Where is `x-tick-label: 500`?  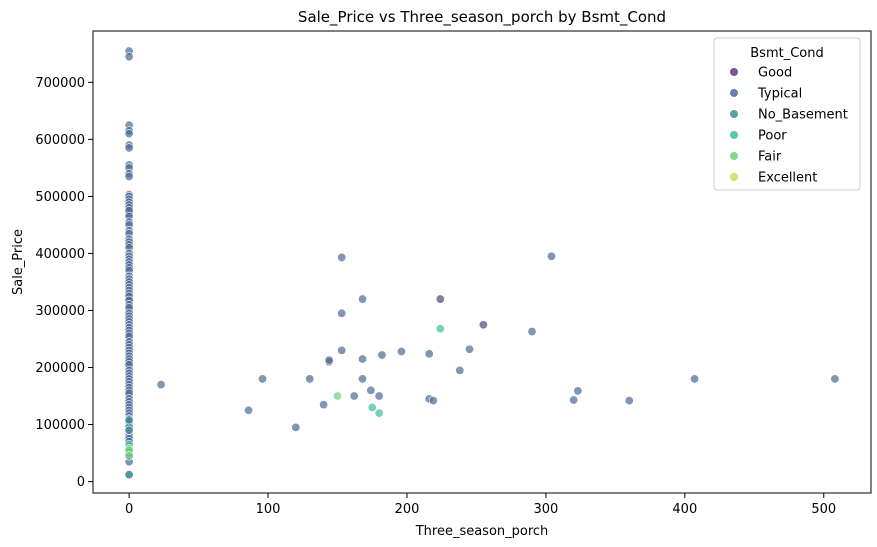
x-tick-label: 500 is located at coordinates (823, 509).